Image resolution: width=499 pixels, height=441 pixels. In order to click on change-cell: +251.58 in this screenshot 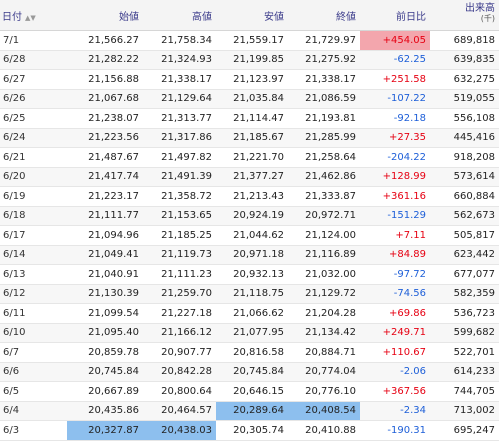, I will do `click(395, 79)`.